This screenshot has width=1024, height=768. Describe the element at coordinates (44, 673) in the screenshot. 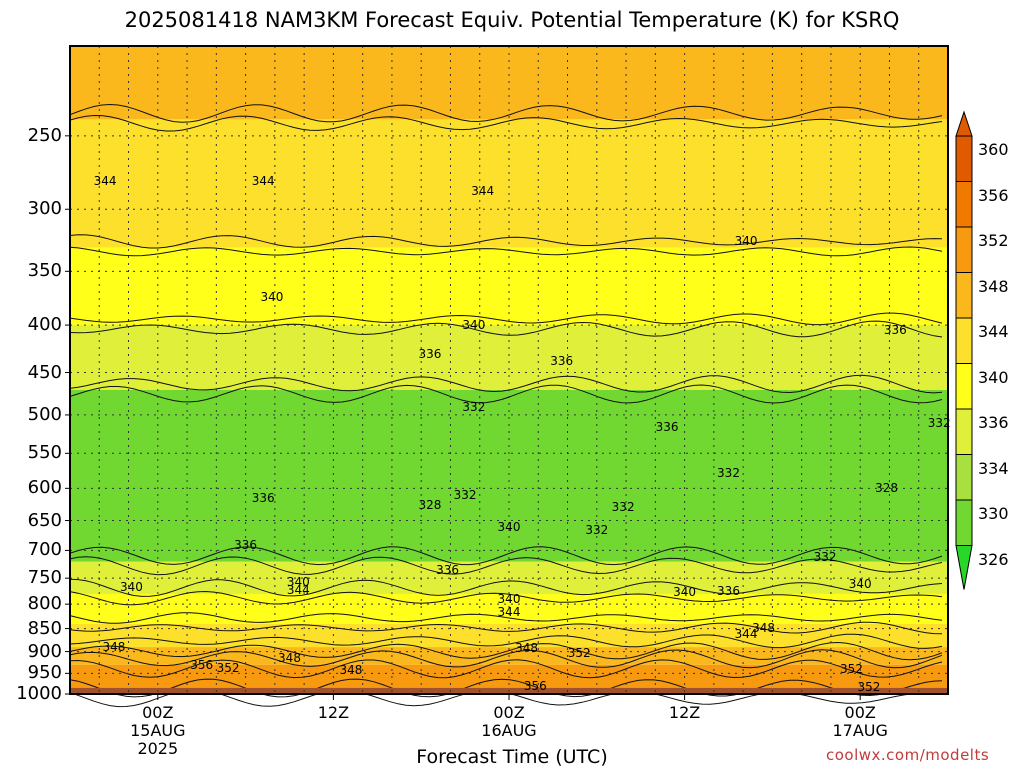

I see `y-tick-label: 950` at that location.